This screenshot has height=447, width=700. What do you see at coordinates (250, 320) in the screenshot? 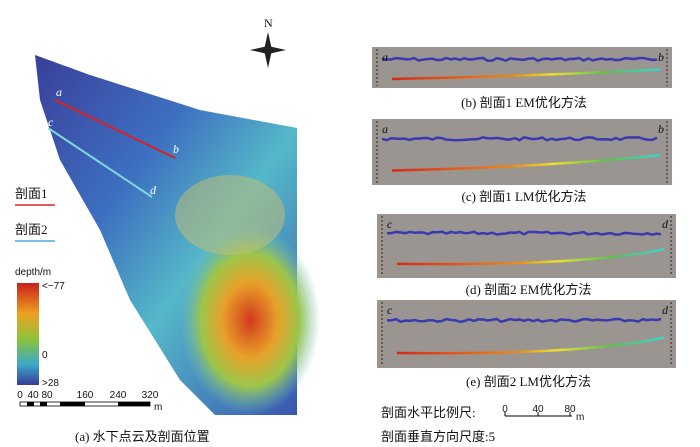
I see `map-hill` at bounding box center [250, 320].